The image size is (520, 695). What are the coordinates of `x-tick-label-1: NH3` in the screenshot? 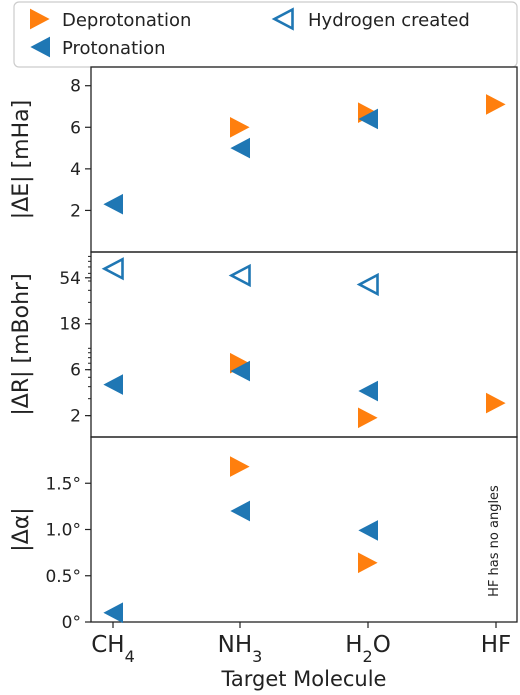 It's located at (240, 649).